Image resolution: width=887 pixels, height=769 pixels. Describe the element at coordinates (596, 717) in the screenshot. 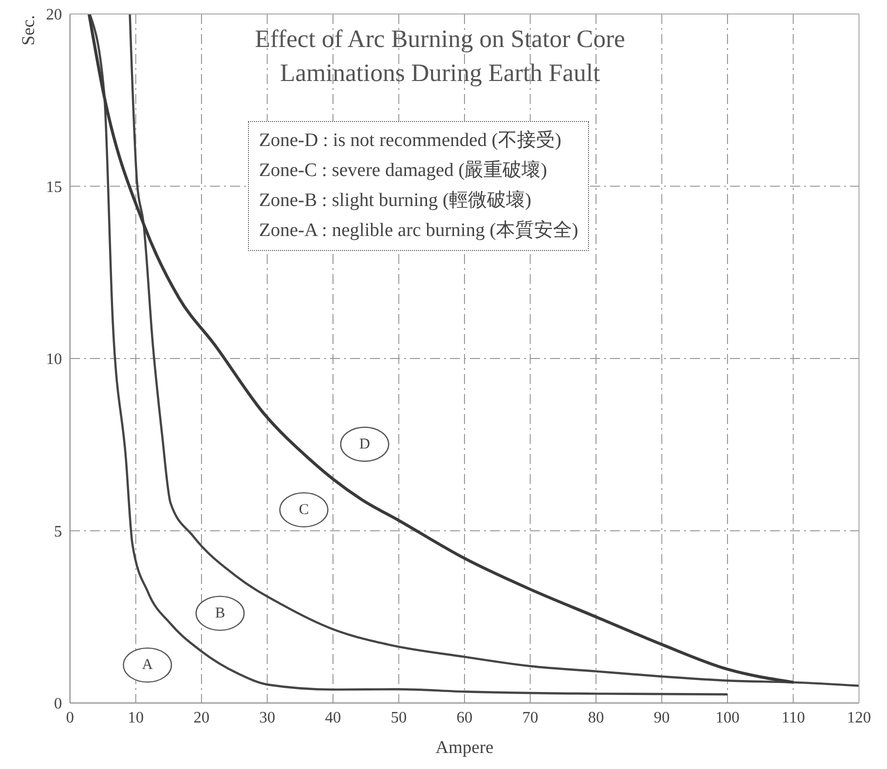

I see `x-tick-label: 80` at that location.